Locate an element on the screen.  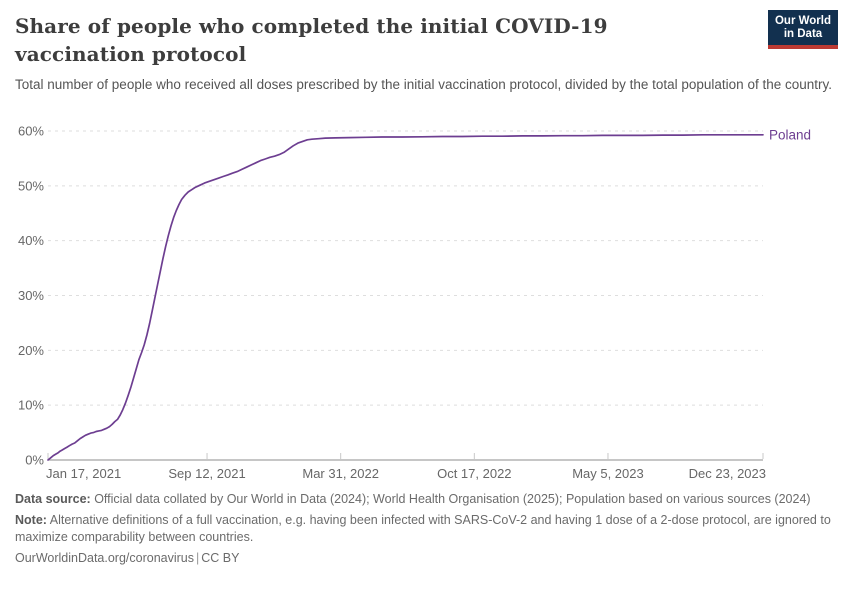
x-tick-label-0: Jan 17, 2021 is located at coordinates (83, 473).